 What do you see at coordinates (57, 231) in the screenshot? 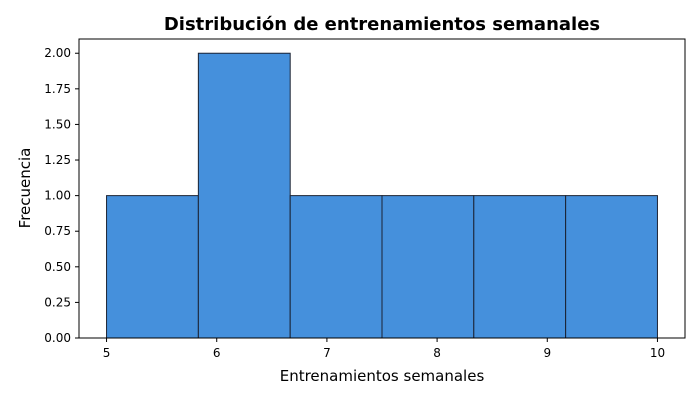
I see `y-tick-label: 0.75` at bounding box center [57, 231].